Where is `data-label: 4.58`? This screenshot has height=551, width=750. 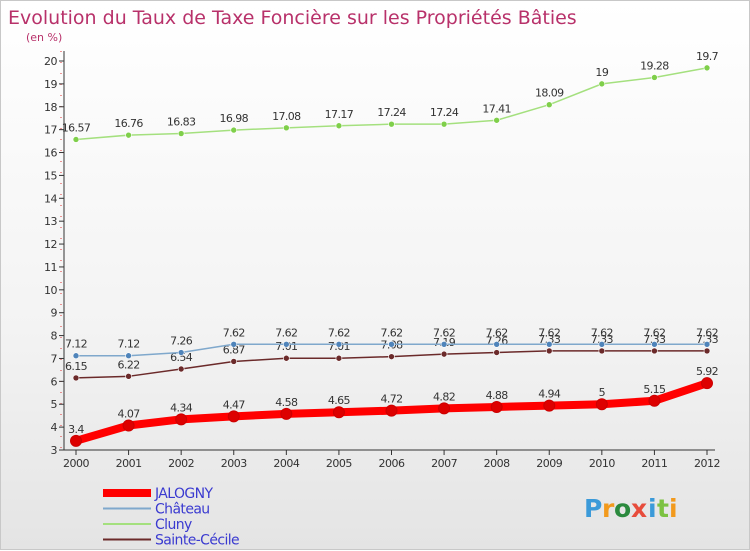
data-label: 4.58 is located at coordinates (286, 402).